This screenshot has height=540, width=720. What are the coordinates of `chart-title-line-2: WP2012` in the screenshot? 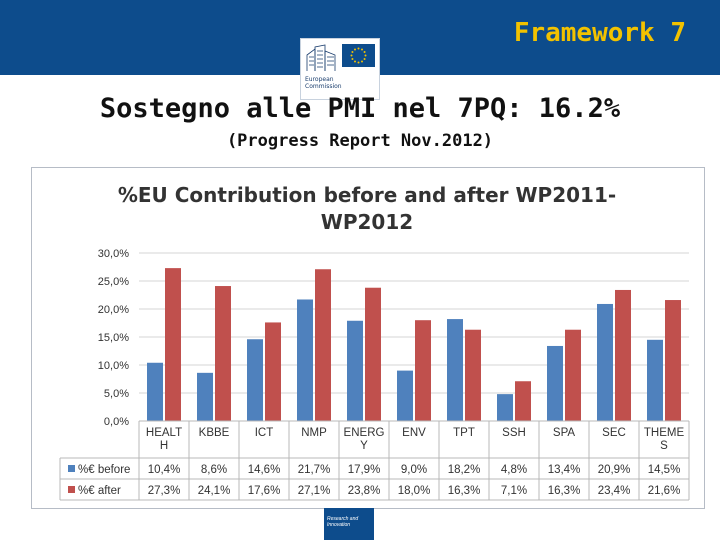 It's located at (367, 222).